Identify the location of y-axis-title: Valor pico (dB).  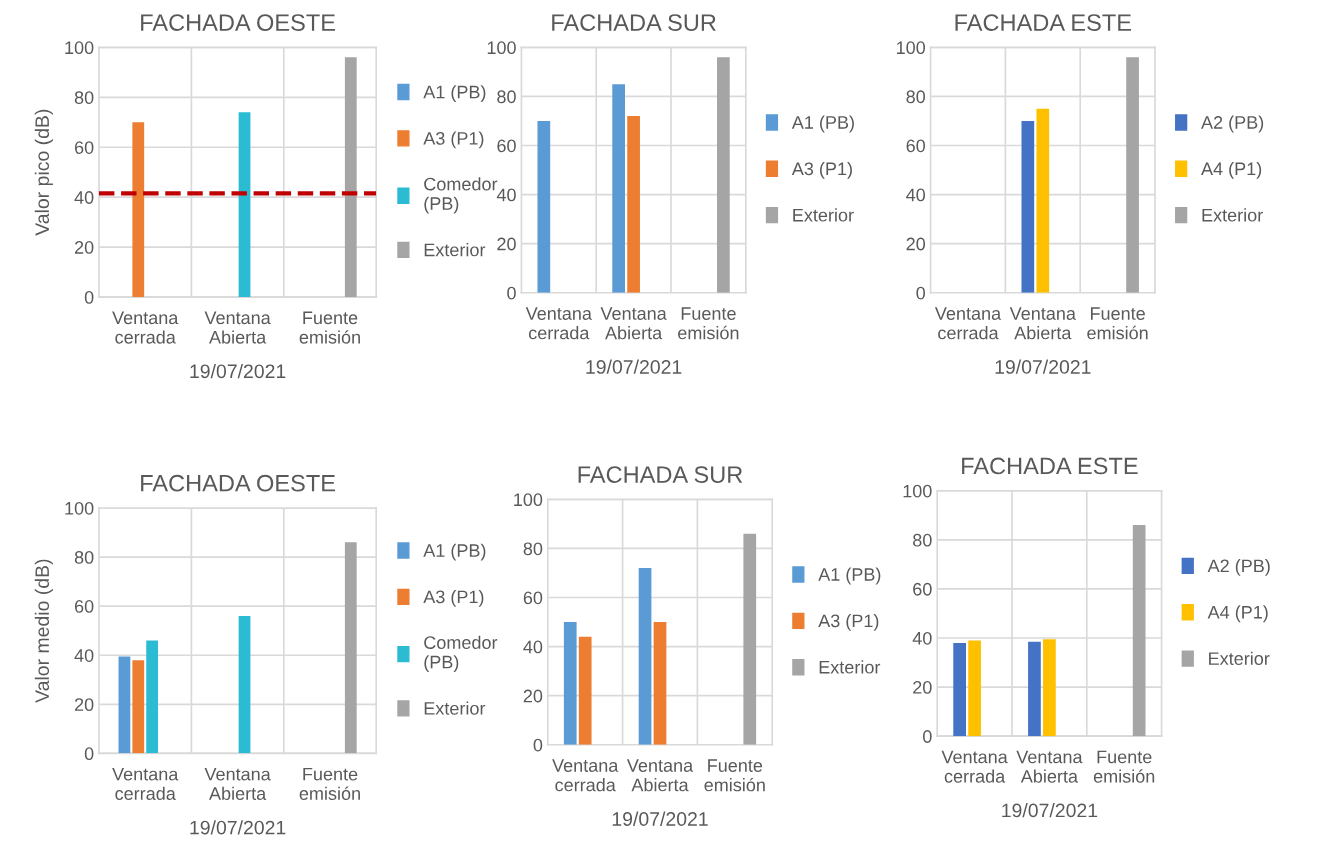
(43, 172).